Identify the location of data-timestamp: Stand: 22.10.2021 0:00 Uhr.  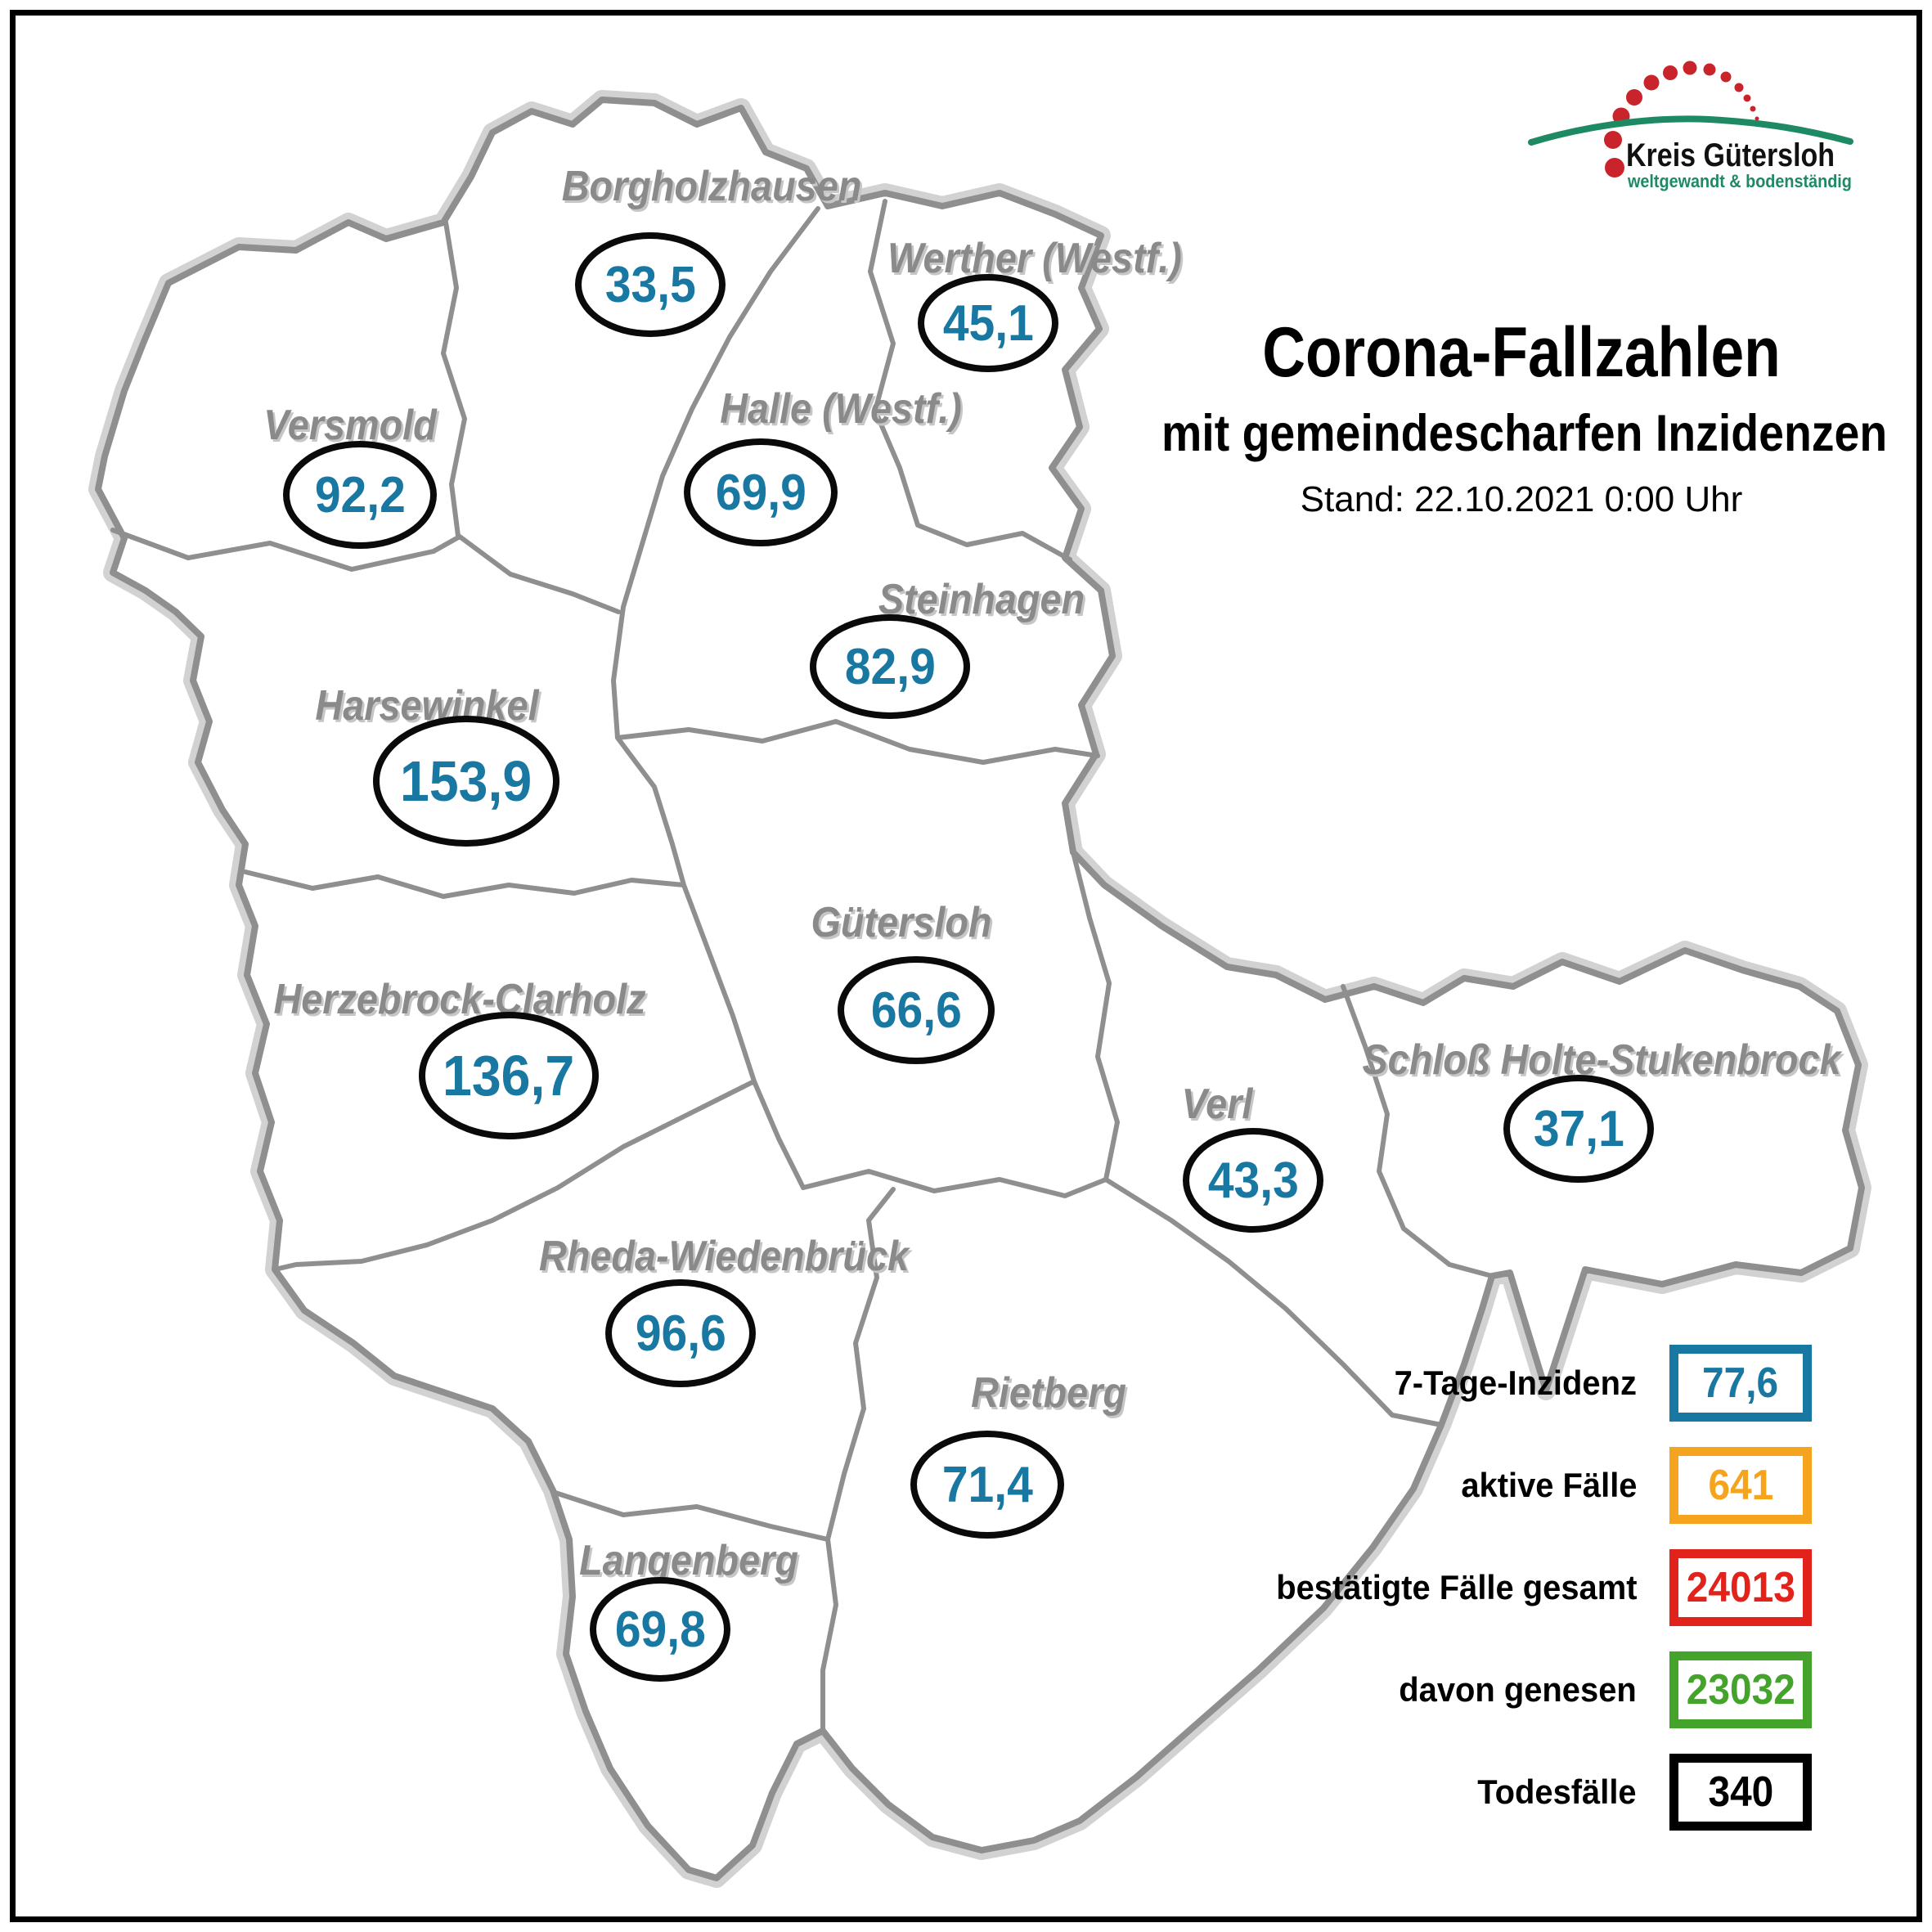
(1522, 499).